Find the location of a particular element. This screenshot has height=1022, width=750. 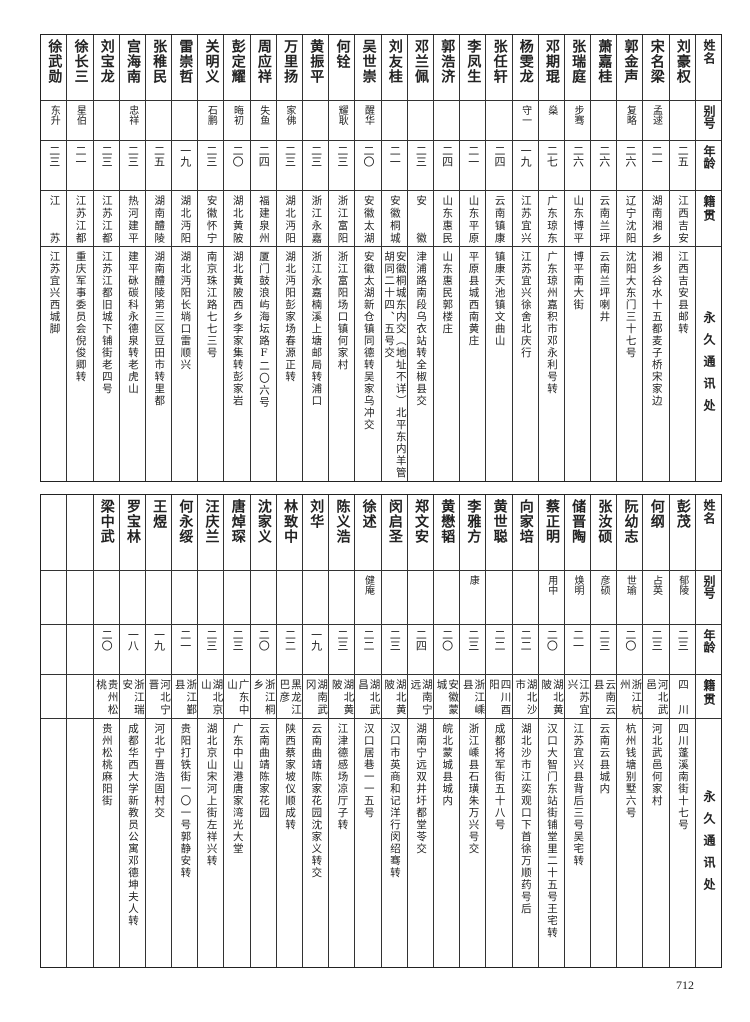

address-cell: 湘乡谷水十五都麦子桥宋家边 is located at coordinates (655, 364).